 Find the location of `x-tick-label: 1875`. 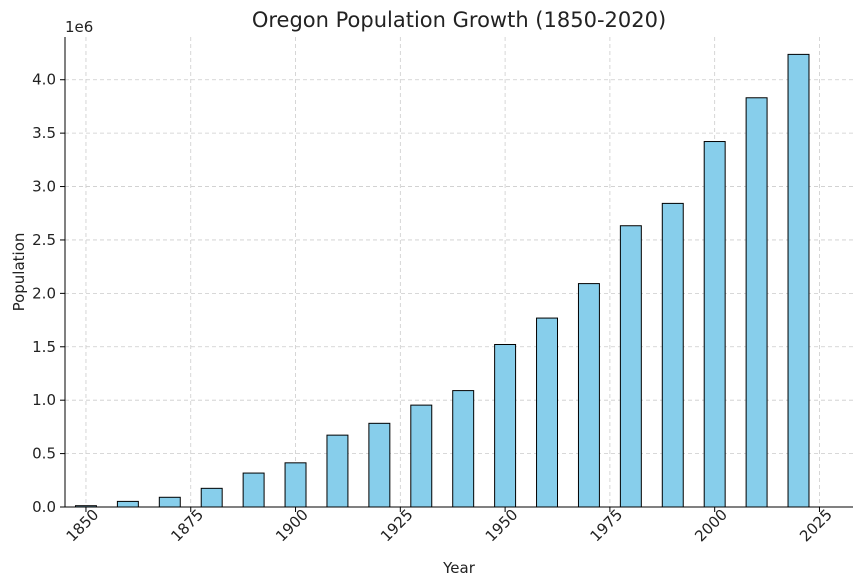

x-tick-label: 1875 is located at coordinates (187, 526).